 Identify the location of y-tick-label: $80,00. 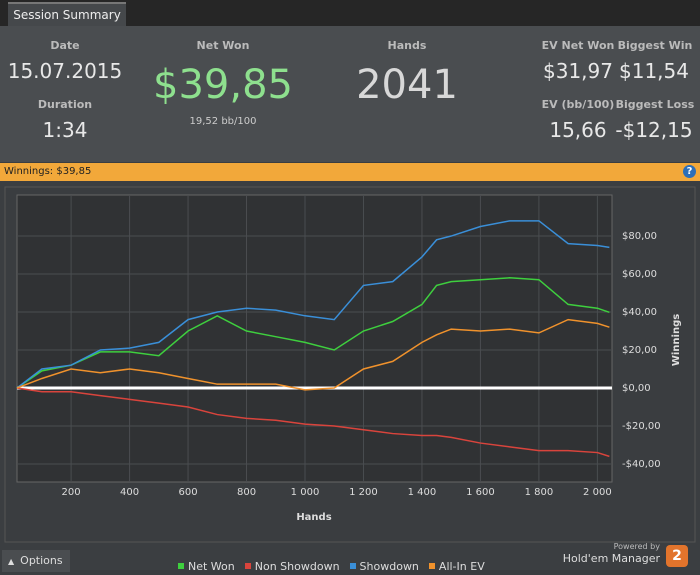
(639, 236).